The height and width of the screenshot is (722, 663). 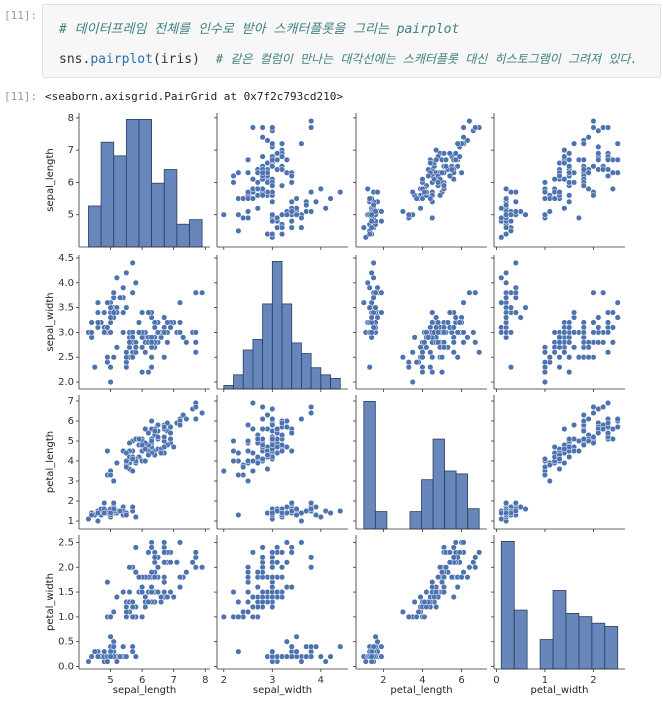 What do you see at coordinates (50, 602) in the screenshot?
I see `y-axis-label: petal_width` at bounding box center [50, 602].